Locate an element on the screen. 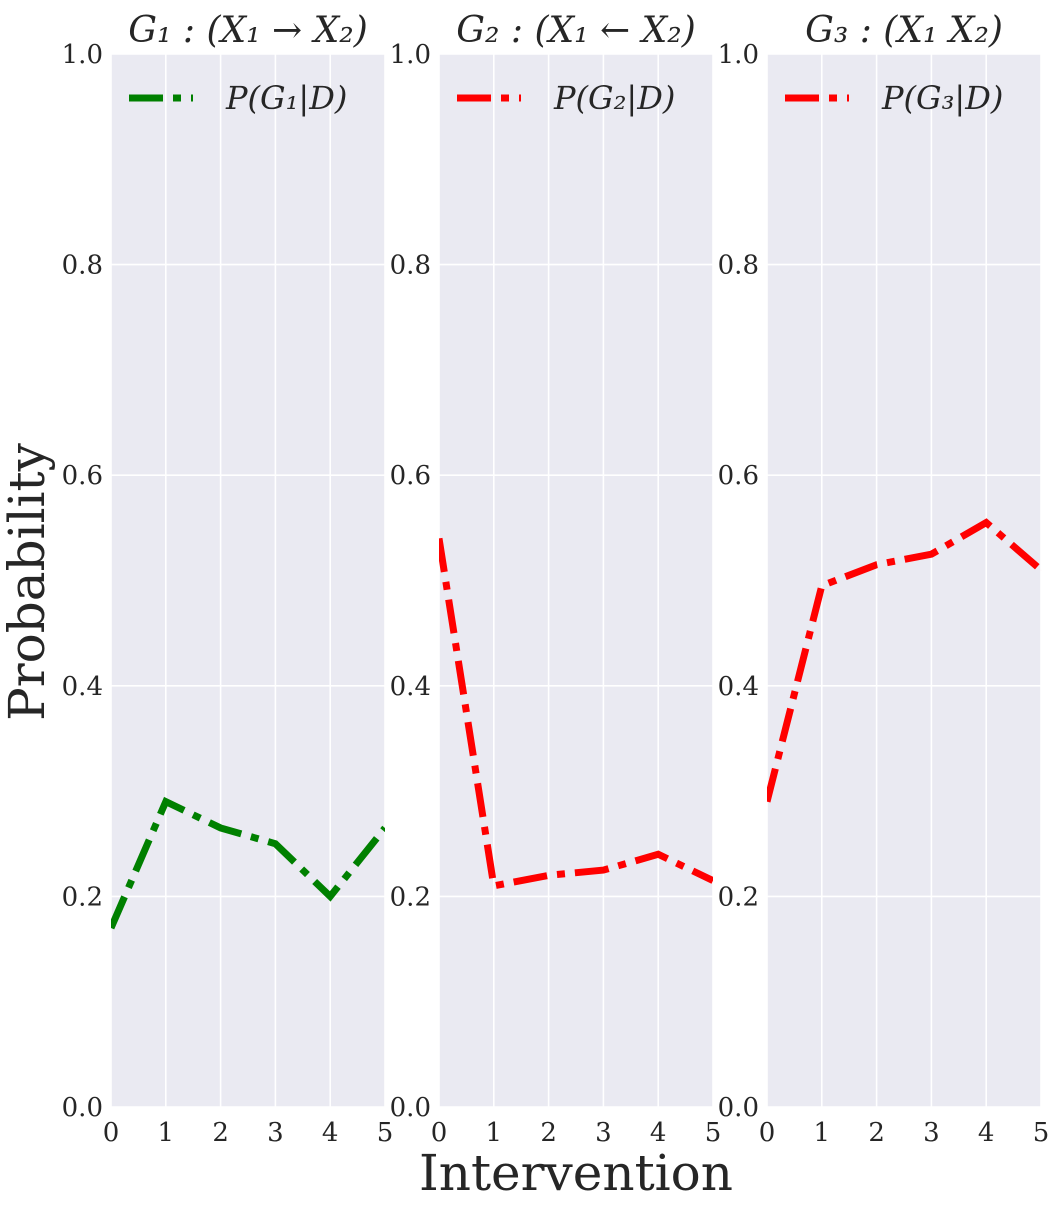 Image resolution: width=1059 pixels, height=1211 pixels. legend-label: P(G₁|D) is located at coordinates (286, 98).